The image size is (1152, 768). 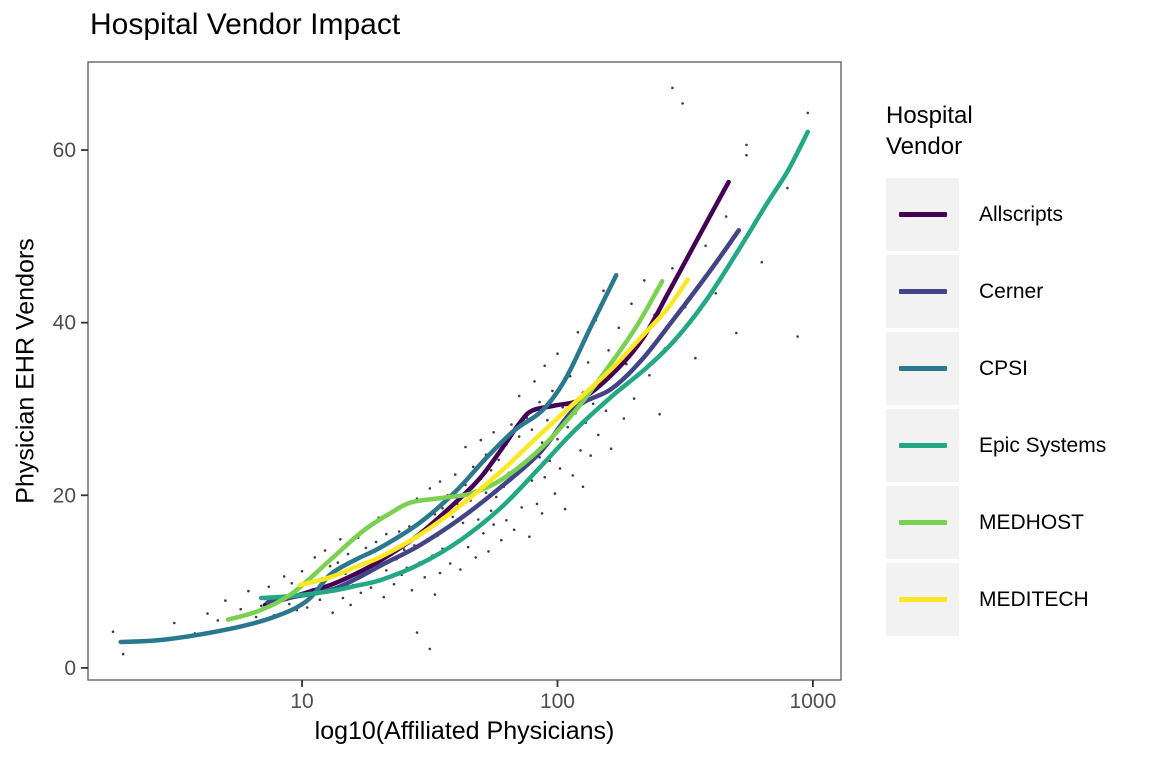 What do you see at coordinates (557, 701) in the screenshot?
I see `x-tick-label: 100` at bounding box center [557, 701].